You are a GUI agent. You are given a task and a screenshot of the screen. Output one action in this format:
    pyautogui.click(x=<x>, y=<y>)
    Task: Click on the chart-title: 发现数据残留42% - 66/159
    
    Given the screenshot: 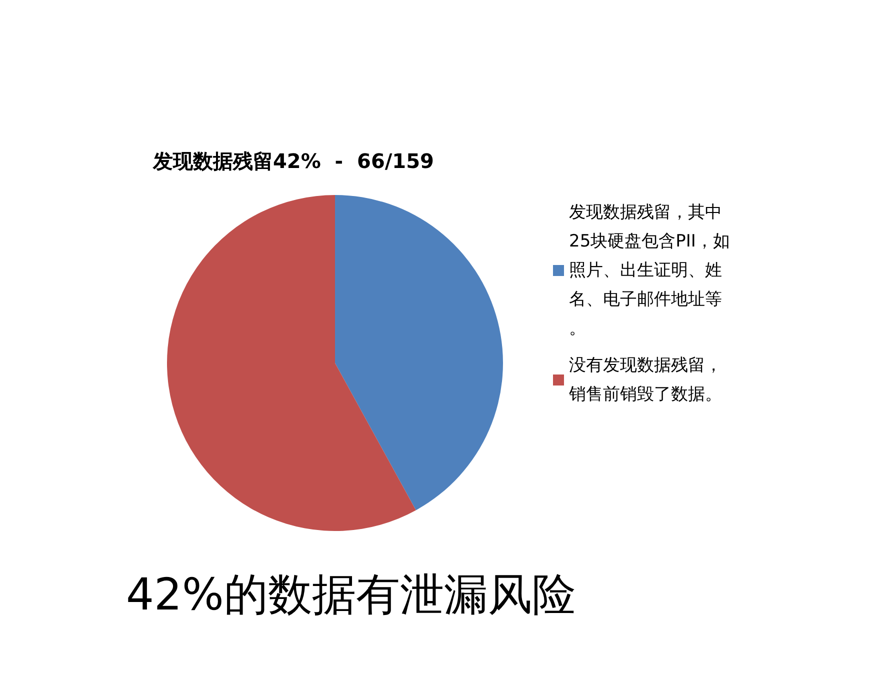 What is the action you would take?
    pyautogui.click(x=293, y=161)
    